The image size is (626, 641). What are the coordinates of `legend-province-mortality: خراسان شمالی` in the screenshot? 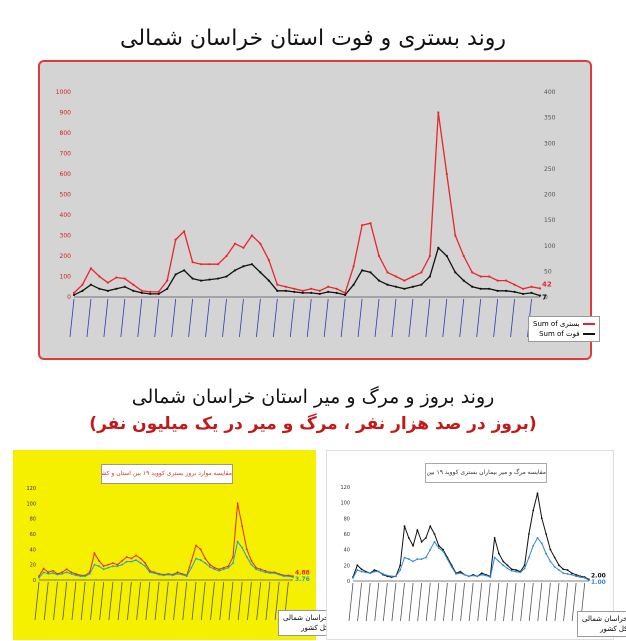 It's located at (604, 619).